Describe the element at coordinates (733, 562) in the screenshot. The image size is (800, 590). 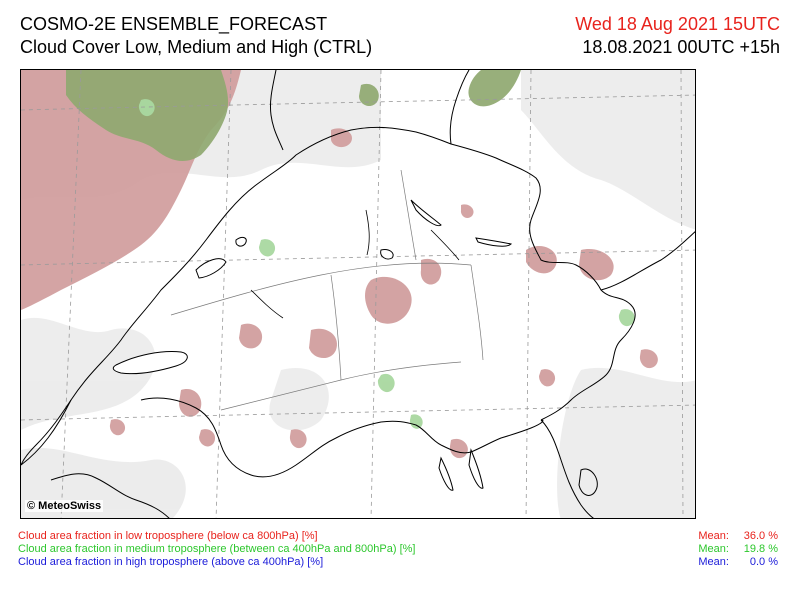
I see `mean-high-row: Mean: 0.0 %` at that location.